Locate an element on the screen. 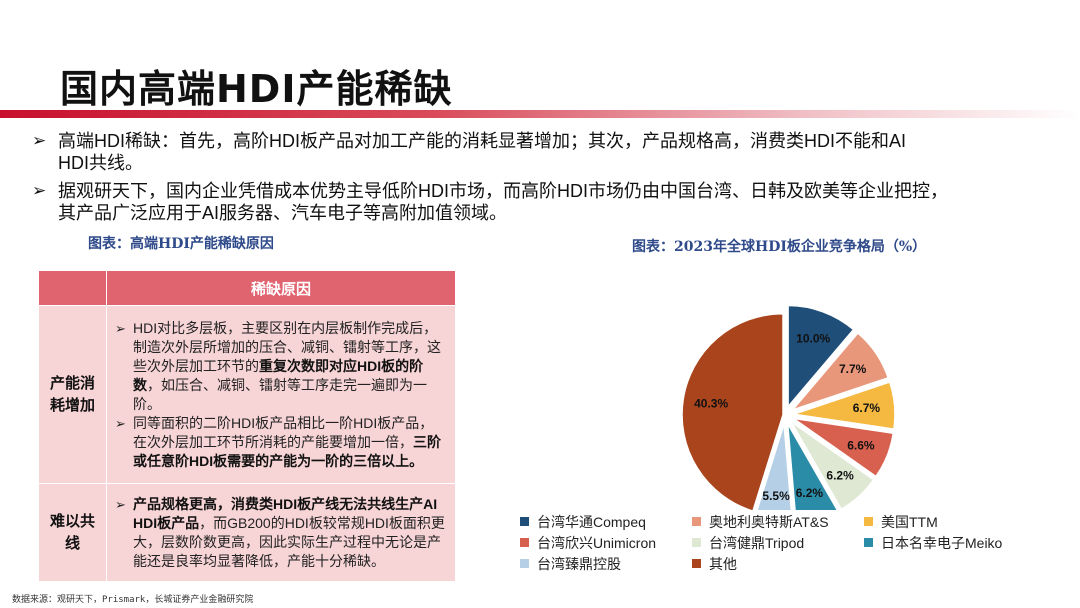  title-underline is located at coordinates (540, 114).